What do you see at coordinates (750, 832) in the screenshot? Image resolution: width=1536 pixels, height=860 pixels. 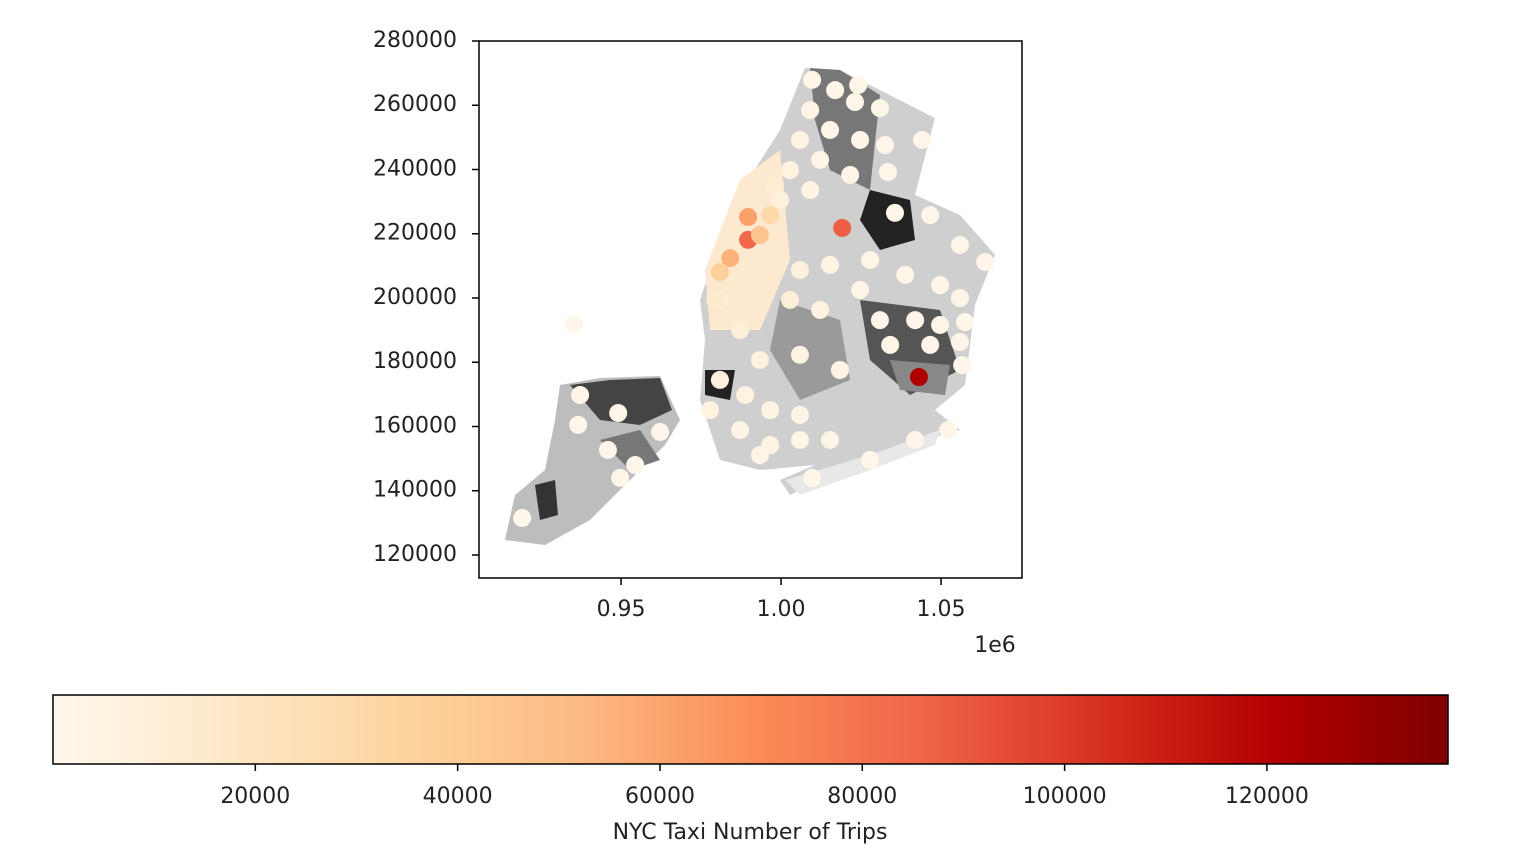 I see `colorbar-label: NYC Taxi Number of Trips` at bounding box center [750, 832].